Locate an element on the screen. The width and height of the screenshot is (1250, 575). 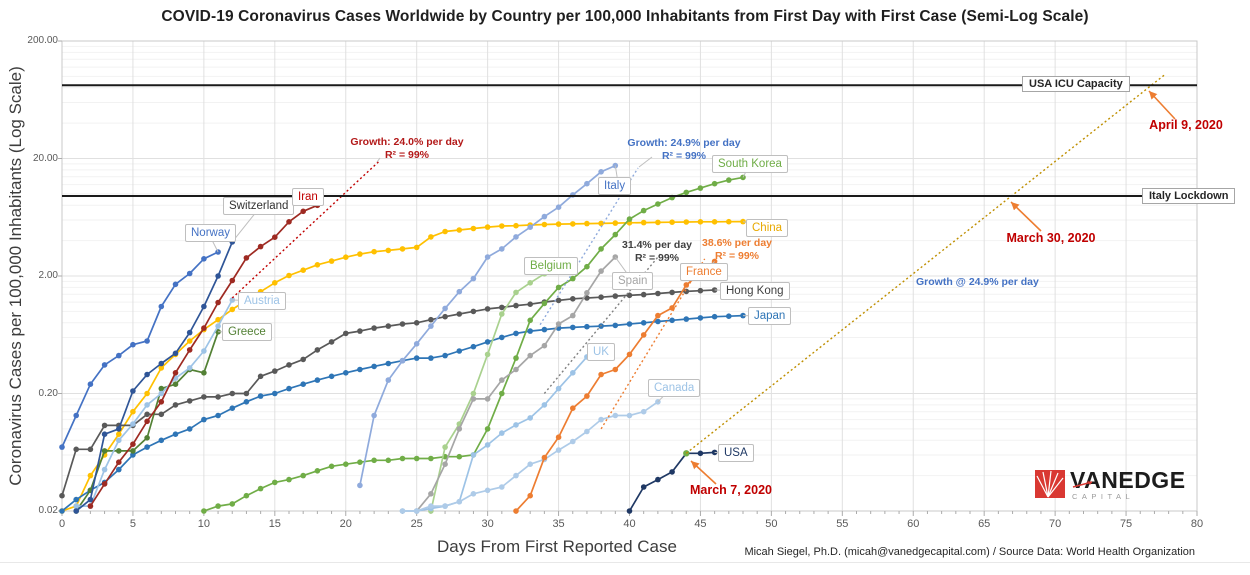
series-line-usa is located at coordinates (671, 481).